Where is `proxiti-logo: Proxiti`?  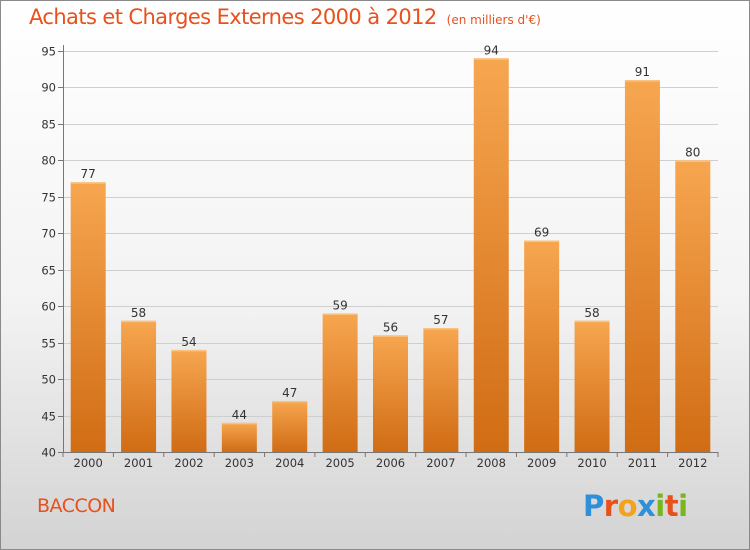
proxiti-logo: Proxiti is located at coordinates (635, 506).